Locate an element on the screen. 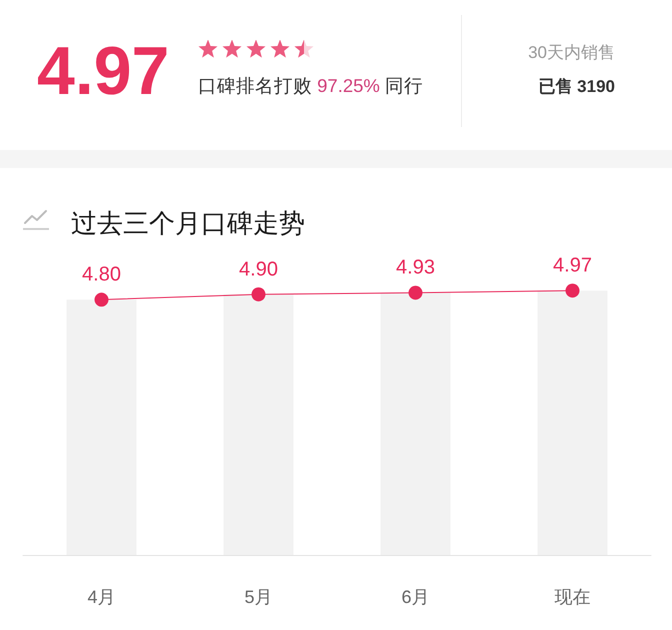  x-tick-label: 4月 is located at coordinates (101, 597).